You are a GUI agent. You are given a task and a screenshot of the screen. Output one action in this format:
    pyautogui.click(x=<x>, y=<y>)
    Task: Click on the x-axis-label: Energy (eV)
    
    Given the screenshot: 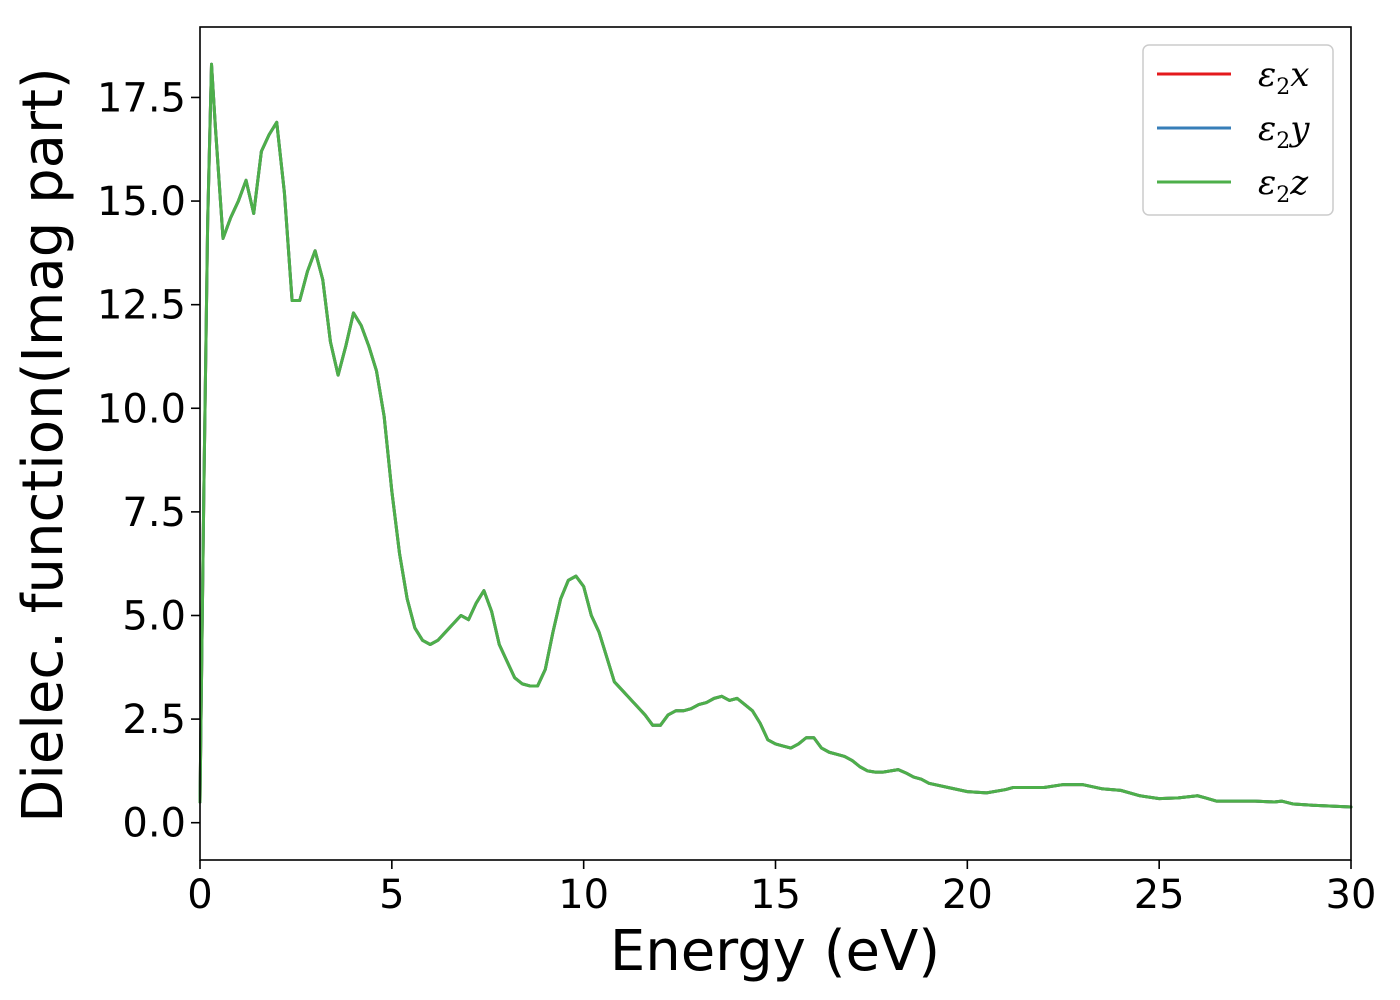 What is the action you would take?
    pyautogui.click(x=775, y=951)
    